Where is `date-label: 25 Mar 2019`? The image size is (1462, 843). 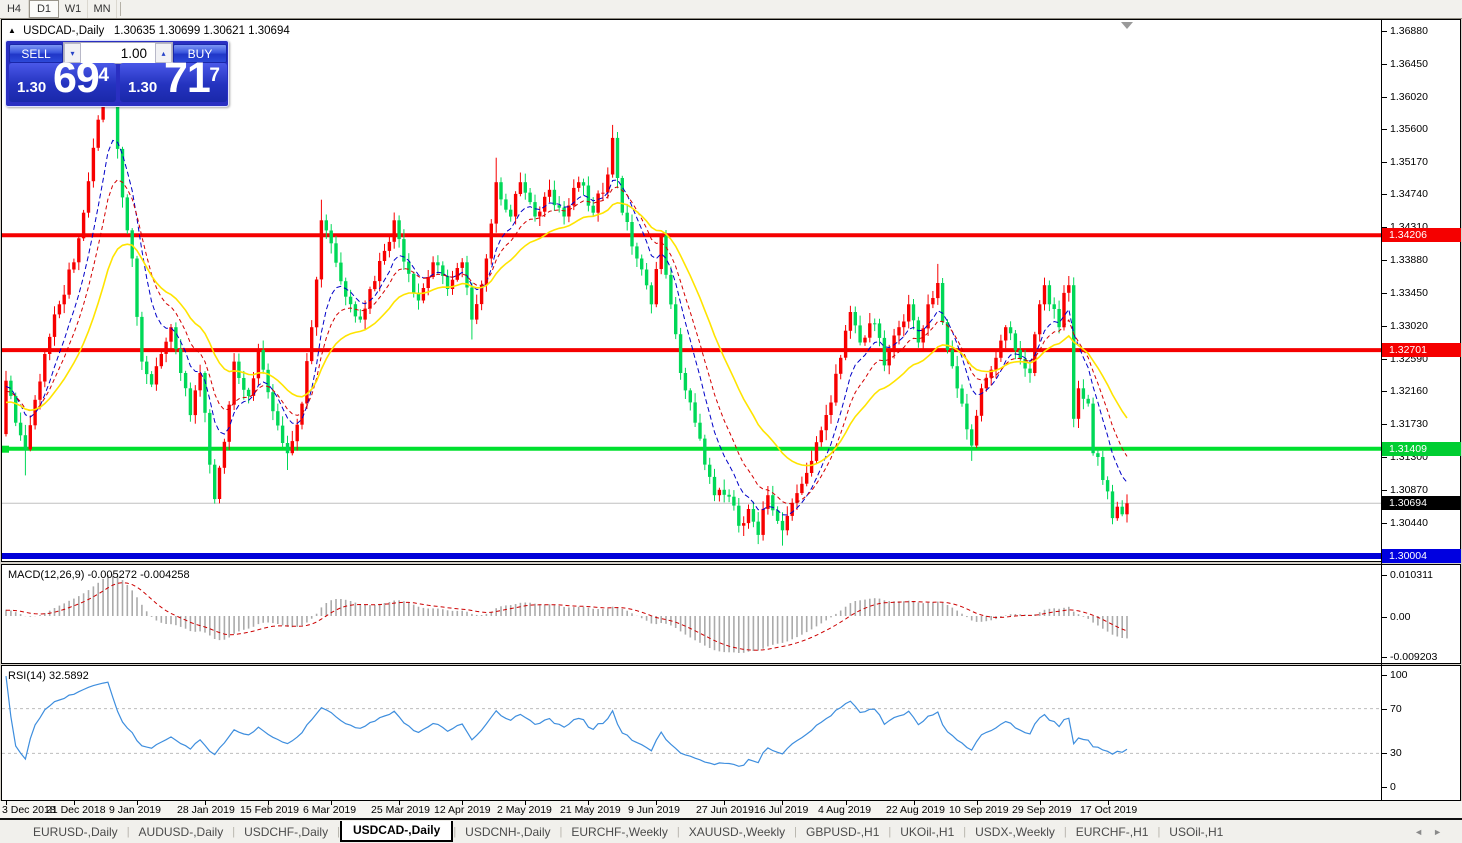
date-label: 25 Mar 2019 is located at coordinates (400, 810).